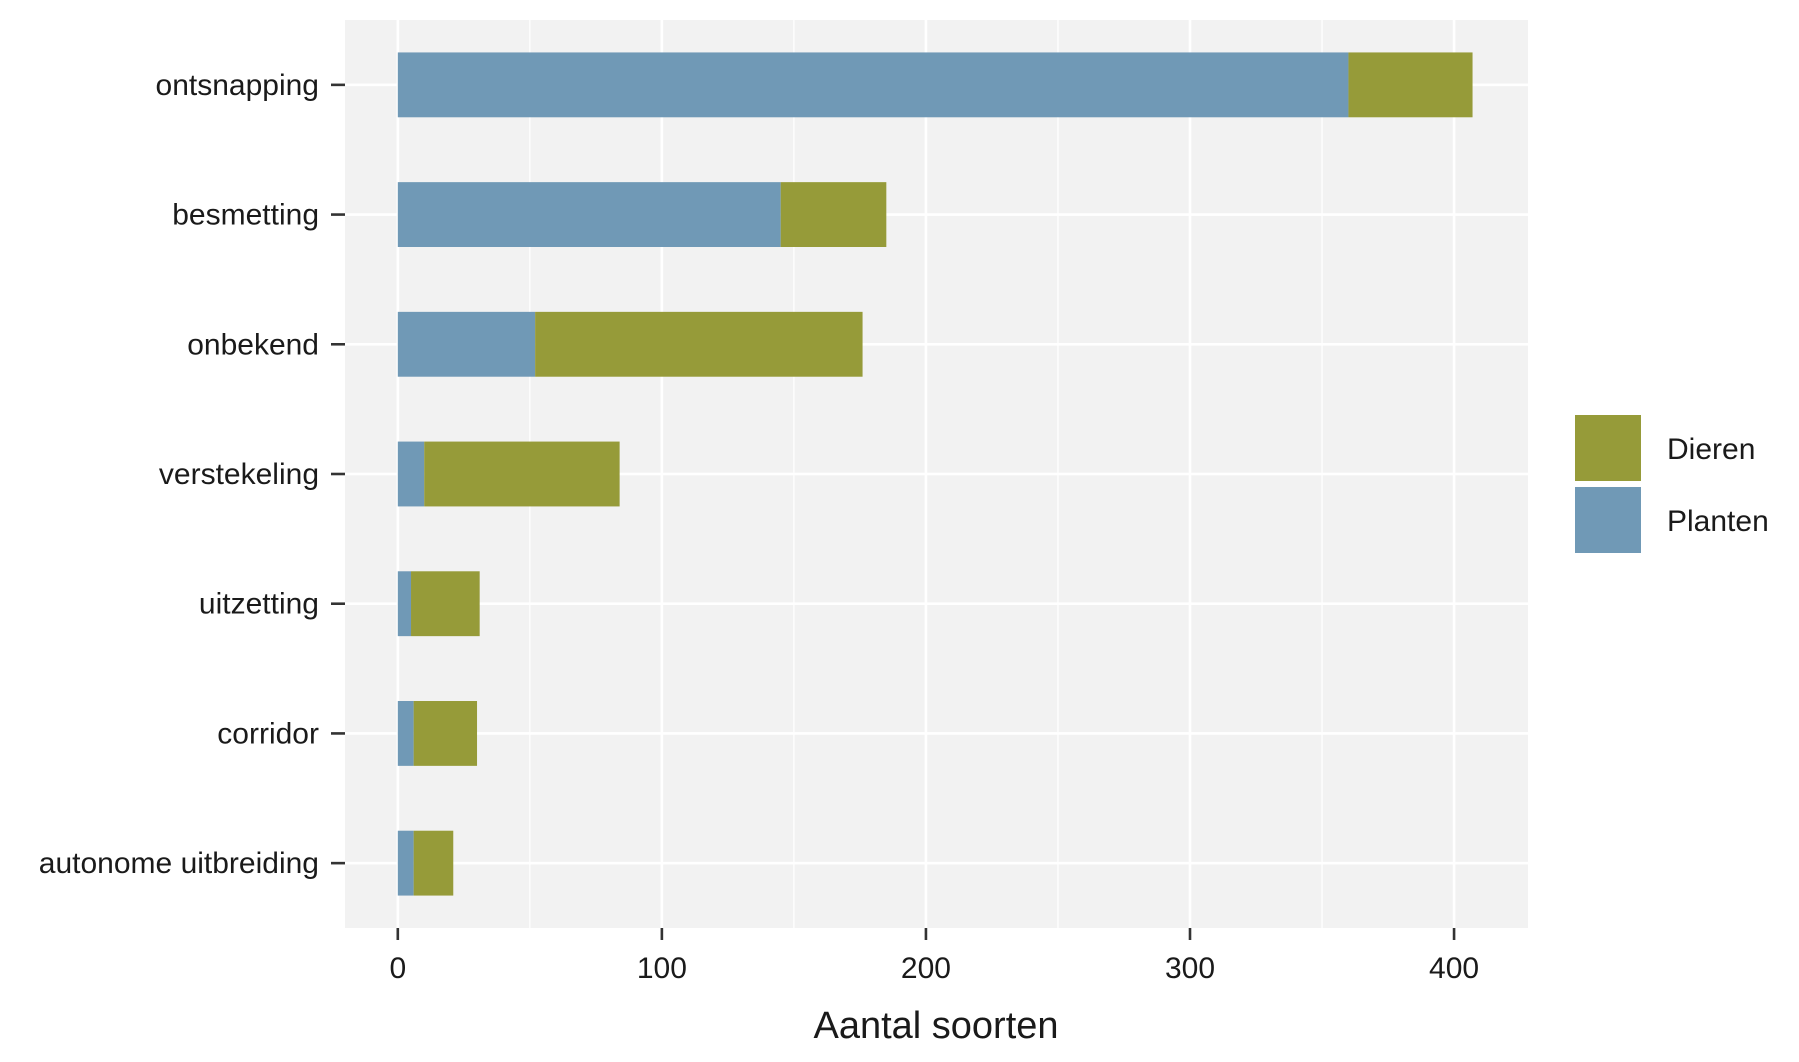 Image resolution: width=1799 pixels, height=1062 pixels. What do you see at coordinates (1672, 484) in the screenshot?
I see `legend: Dieren Planten` at bounding box center [1672, 484].